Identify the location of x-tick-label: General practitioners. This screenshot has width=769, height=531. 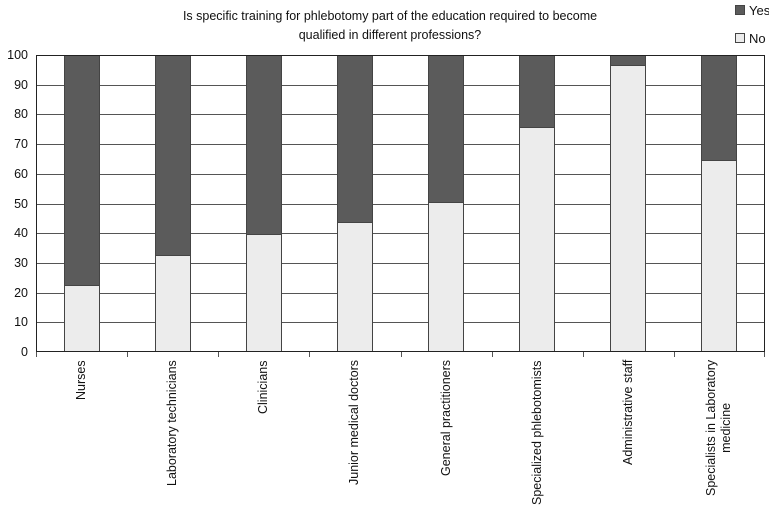
(446, 418).